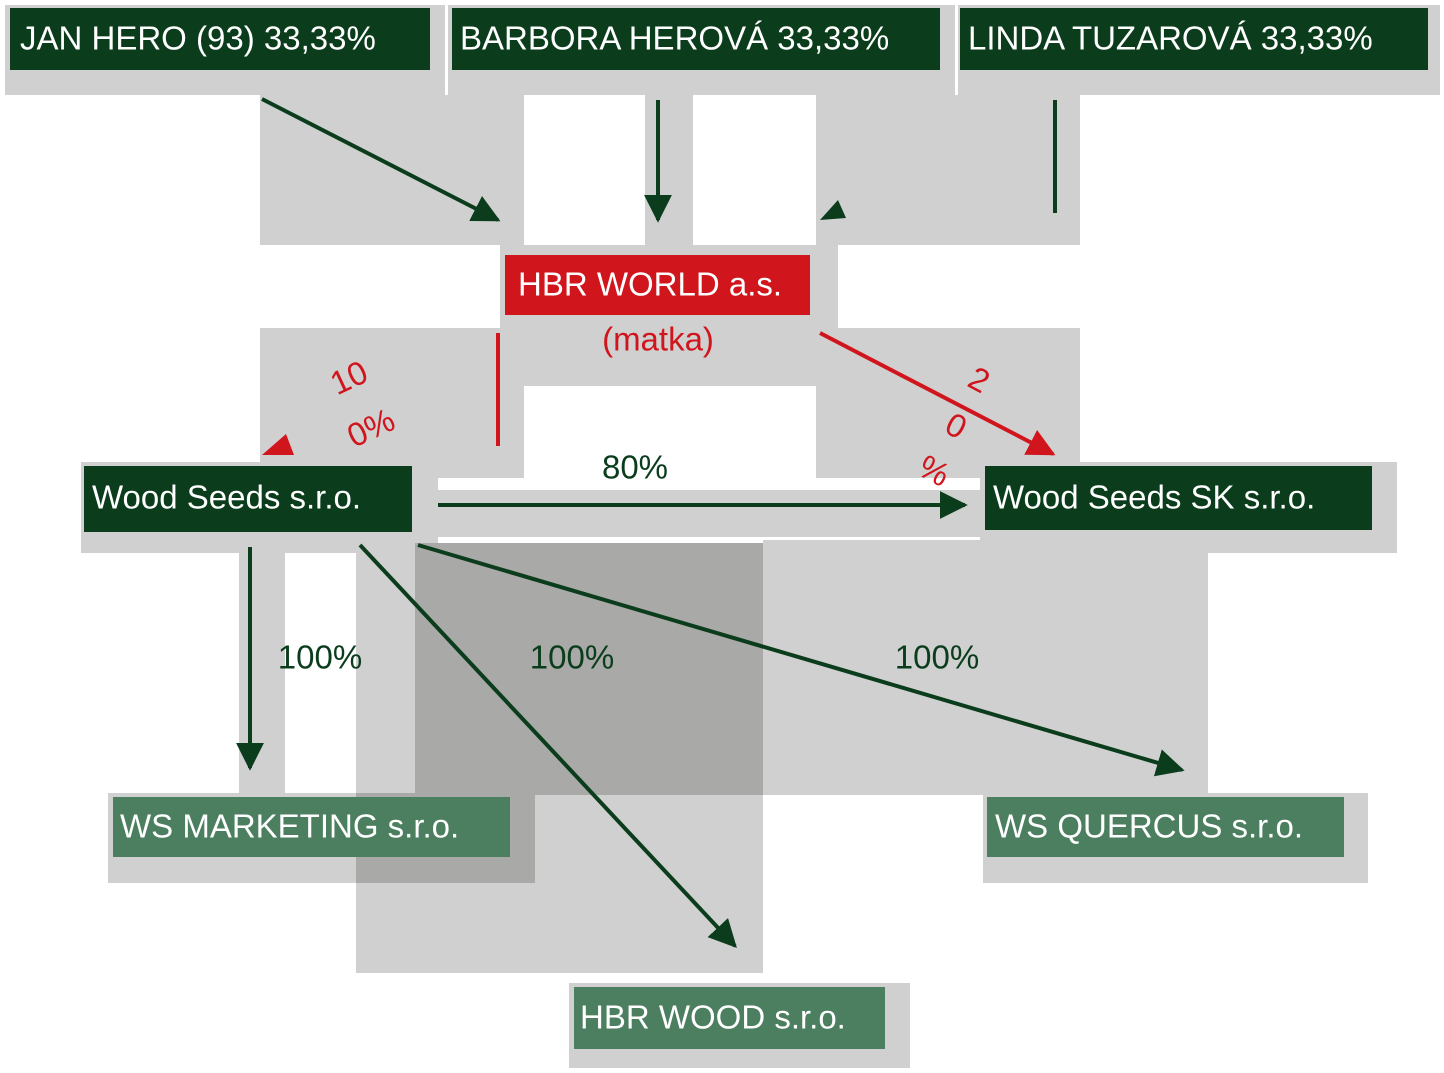  Describe the element at coordinates (658, 339) in the screenshot. I see `node-sublabel: (matka)` at that location.